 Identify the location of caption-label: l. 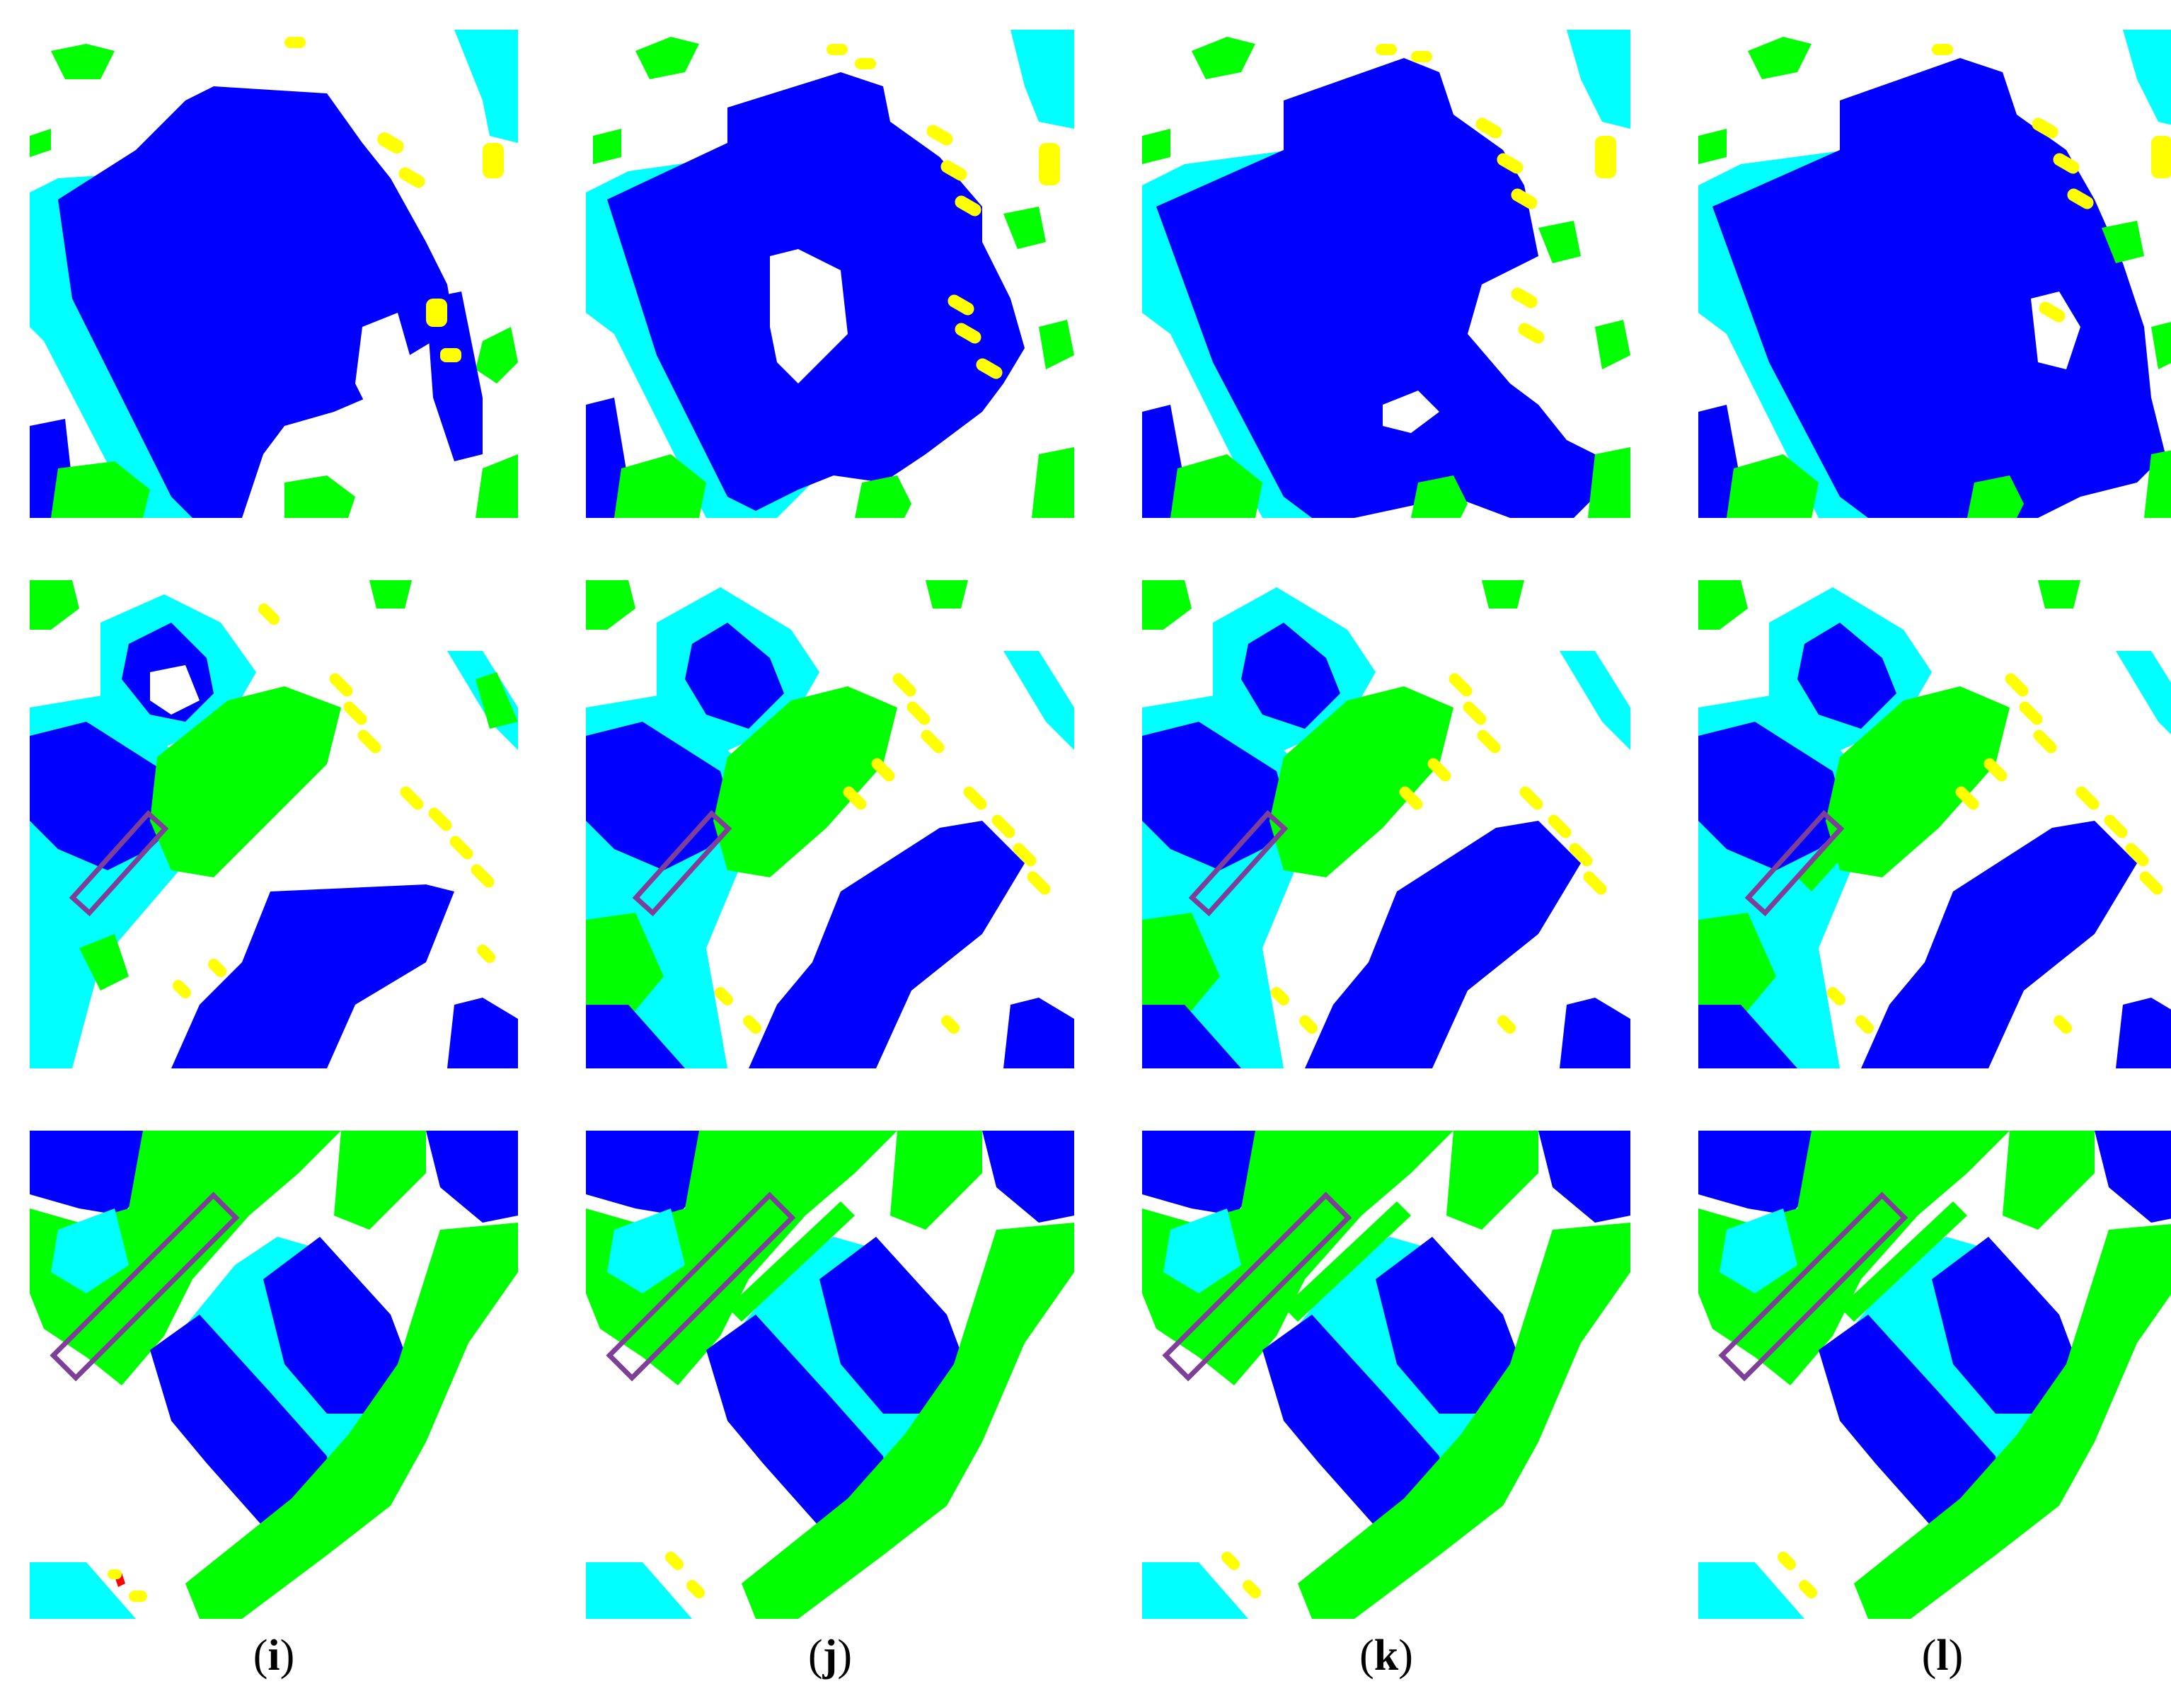
(1942, 1656).